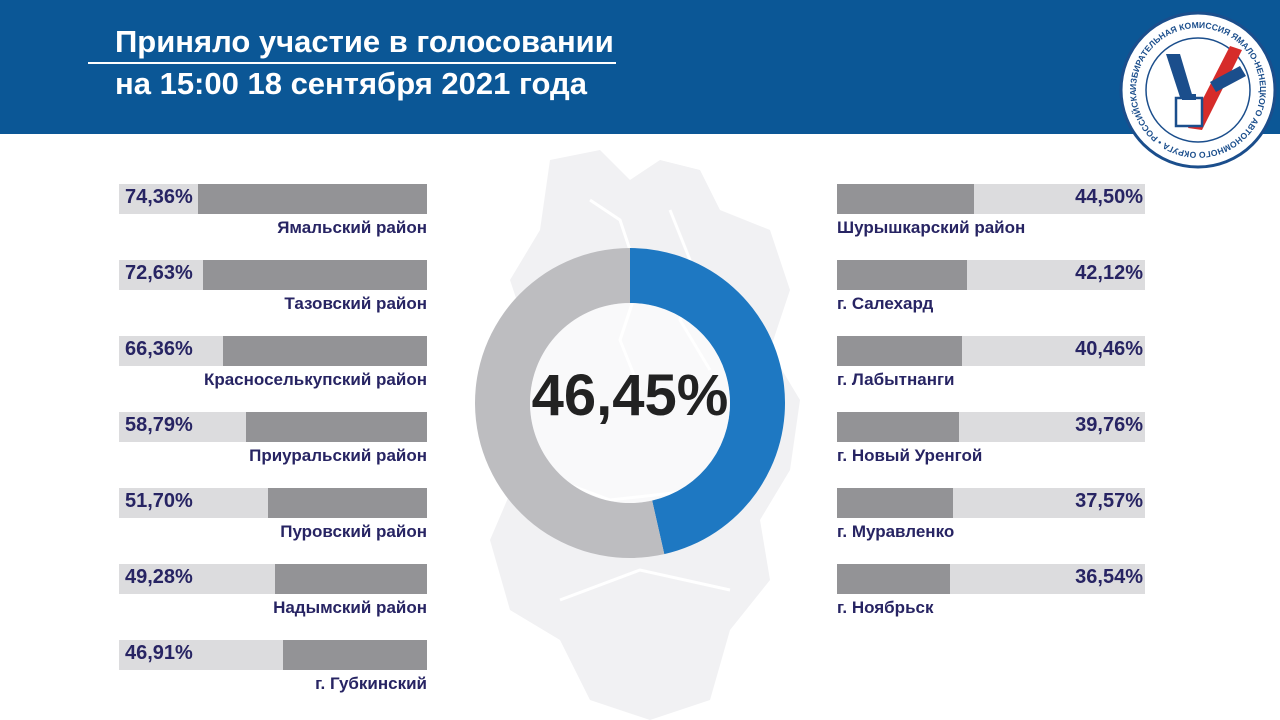  What do you see at coordinates (159, 501) in the screenshot?
I see `bar-value-label: 51,70%` at bounding box center [159, 501].